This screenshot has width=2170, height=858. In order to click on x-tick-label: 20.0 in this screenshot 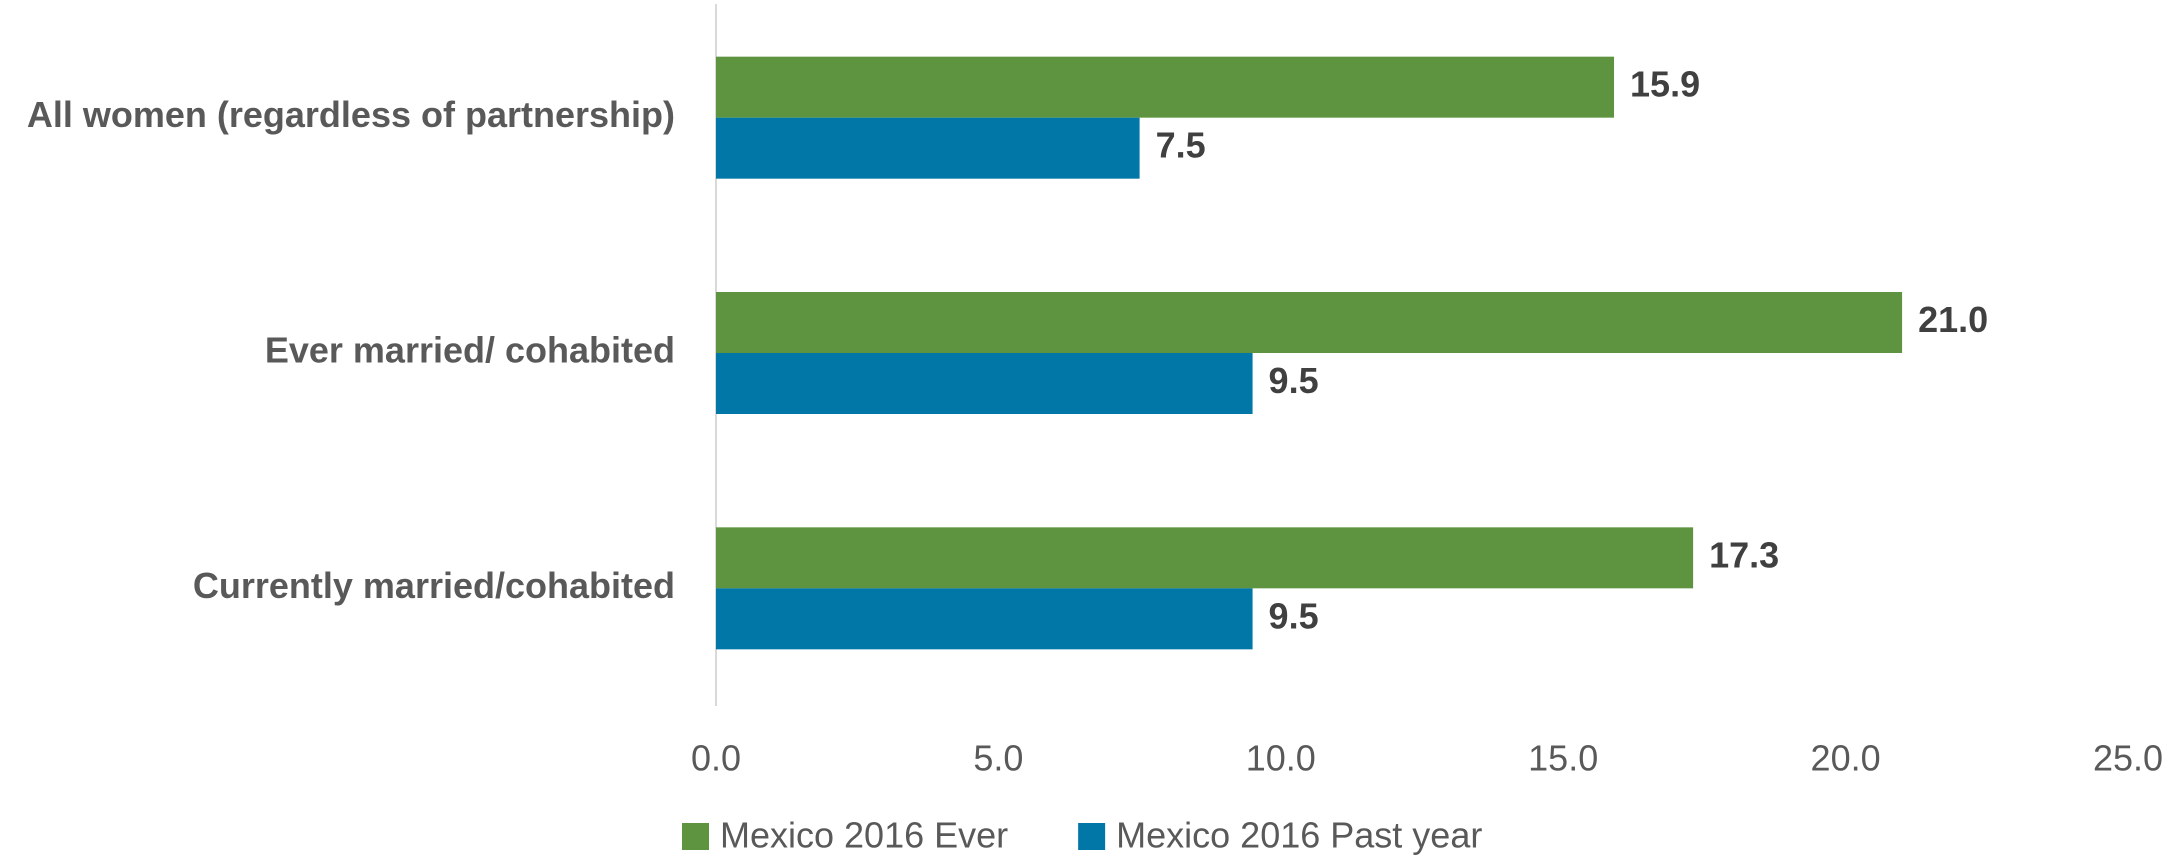, I will do `click(1846, 758)`.